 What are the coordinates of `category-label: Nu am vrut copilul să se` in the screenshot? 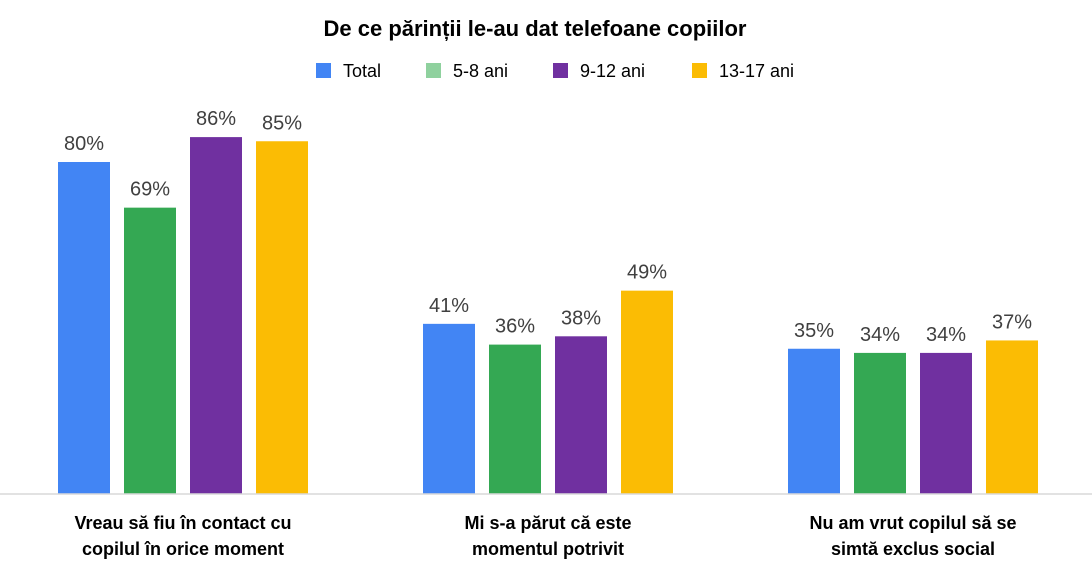 It's located at (912, 523).